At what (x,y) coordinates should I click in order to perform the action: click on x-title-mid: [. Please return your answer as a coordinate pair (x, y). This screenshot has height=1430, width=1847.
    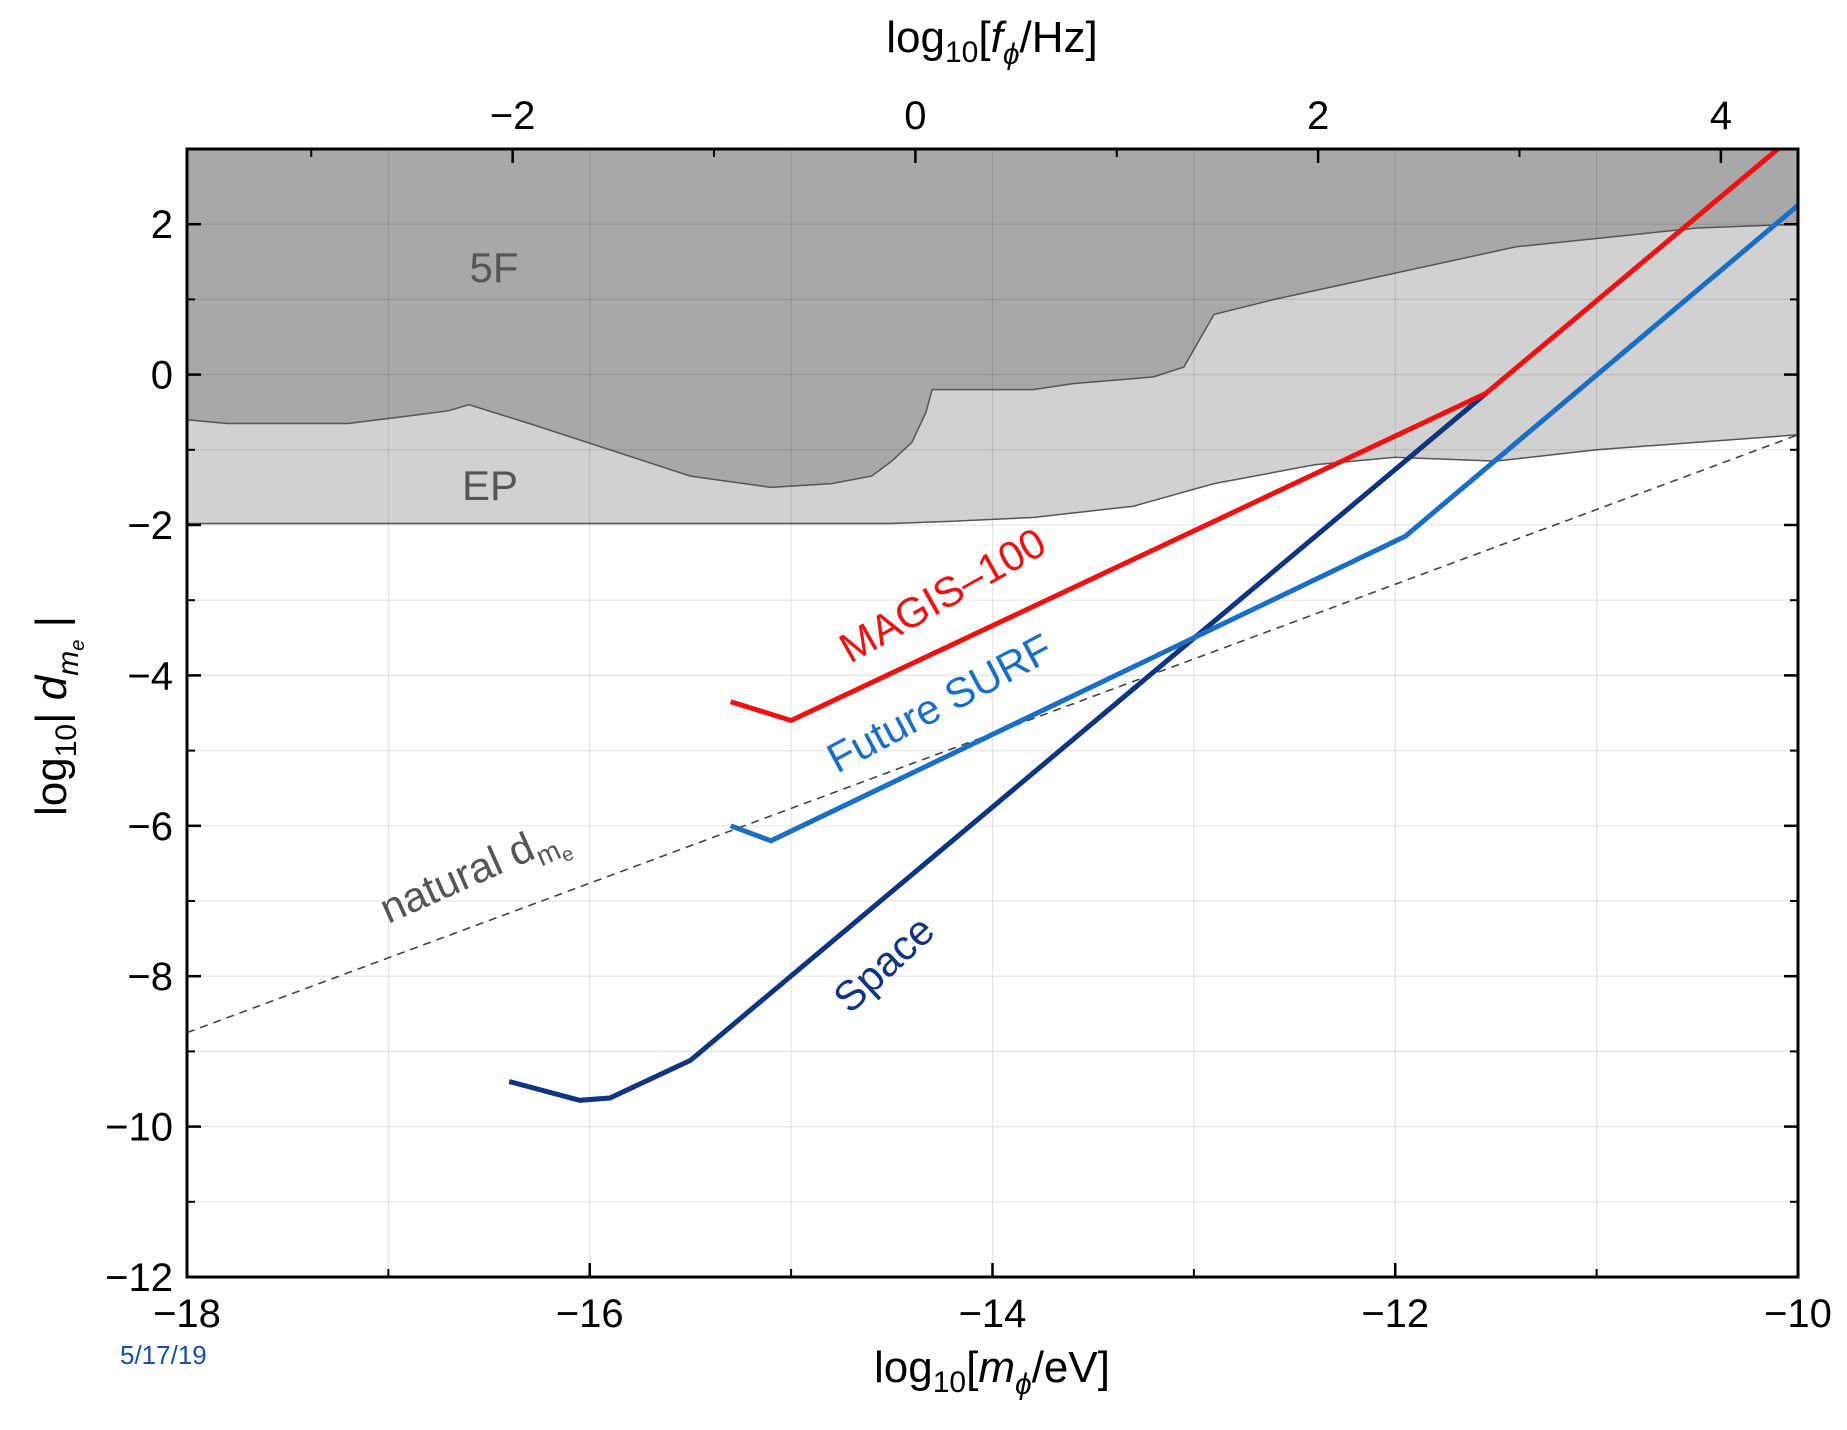
    Looking at the image, I should click on (972, 1367).